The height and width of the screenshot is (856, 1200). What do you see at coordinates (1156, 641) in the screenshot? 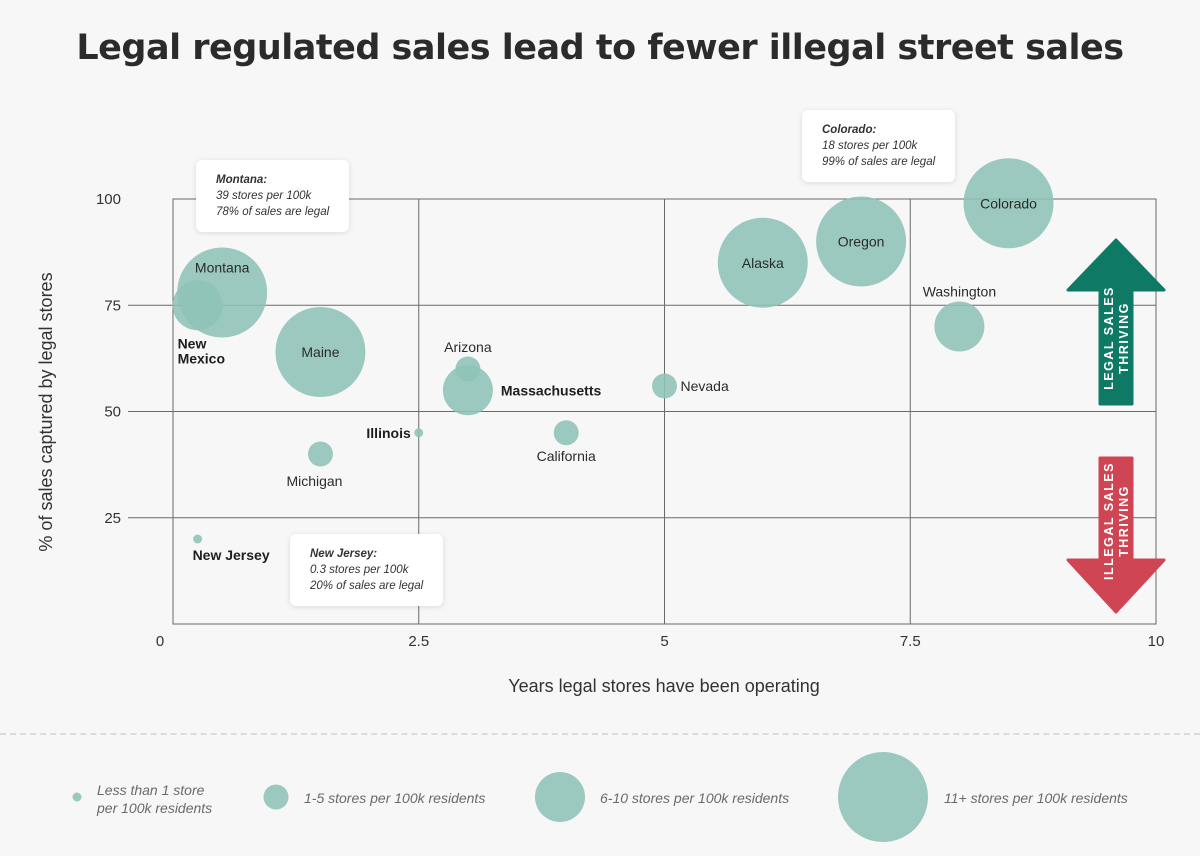
I see `x-tick-label: 10` at bounding box center [1156, 641].